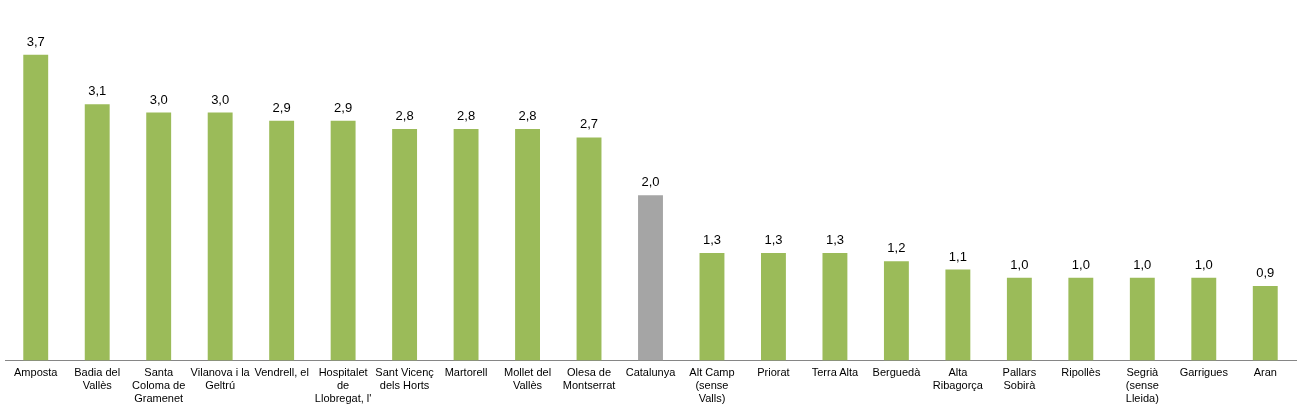 This screenshot has width=1301, height=412. What do you see at coordinates (36, 372) in the screenshot?
I see `x-tick-label: Amposta` at bounding box center [36, 372].